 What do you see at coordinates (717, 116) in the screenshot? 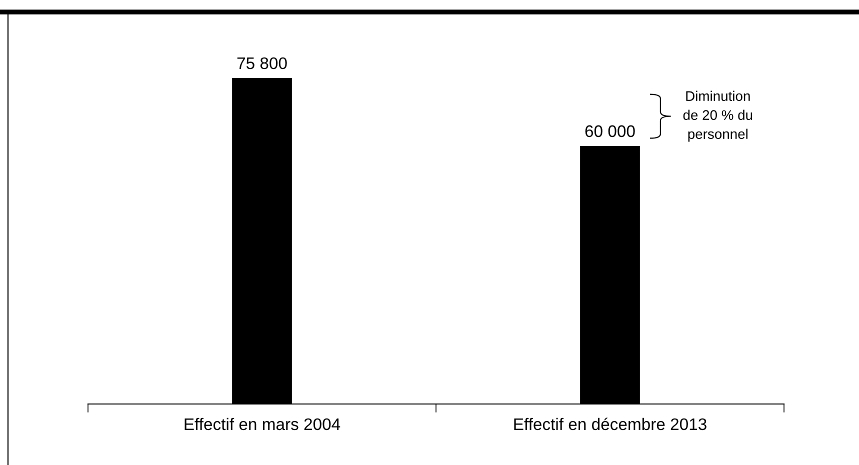
I see `annotation: Diminution de 20 % du personnel` at bounding box center [717, 116].